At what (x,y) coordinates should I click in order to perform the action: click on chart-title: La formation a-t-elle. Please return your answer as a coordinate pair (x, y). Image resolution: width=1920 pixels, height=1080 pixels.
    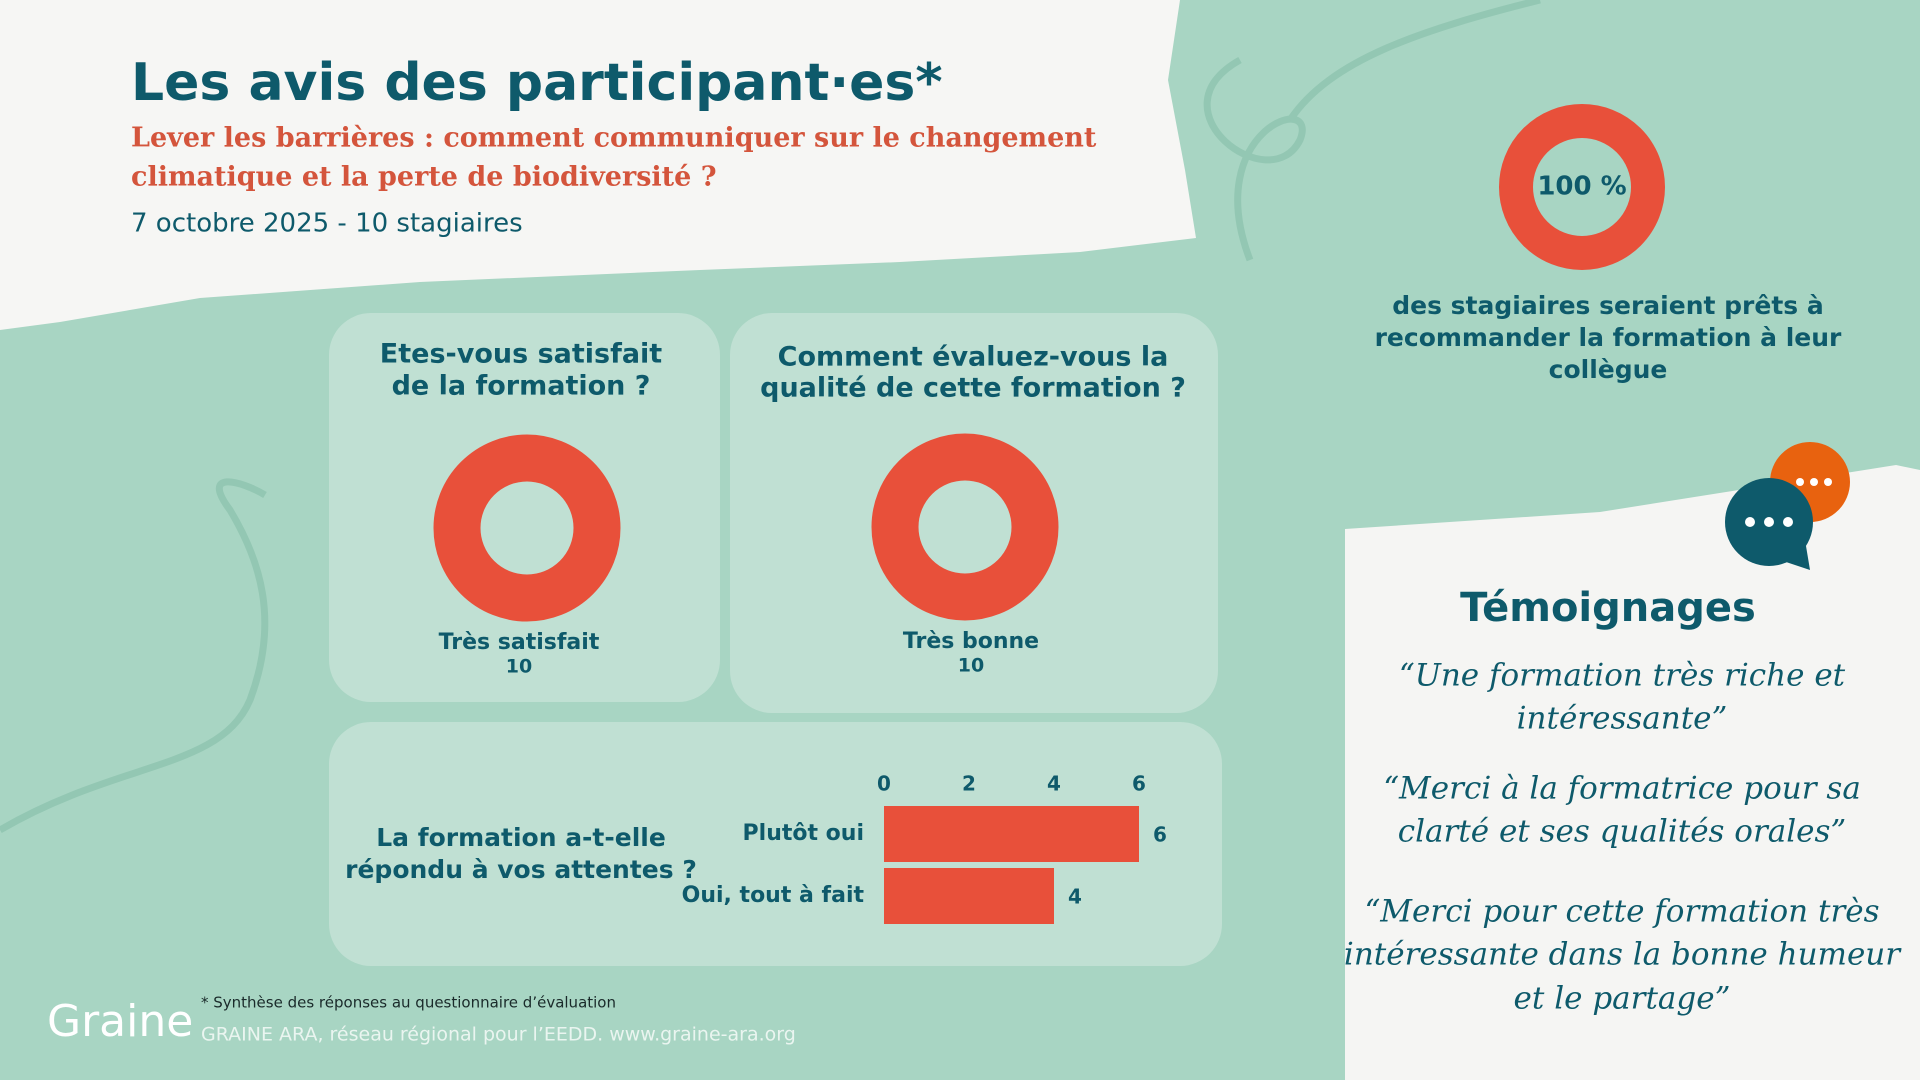
    Looking at the image, I should click on (521, 837).